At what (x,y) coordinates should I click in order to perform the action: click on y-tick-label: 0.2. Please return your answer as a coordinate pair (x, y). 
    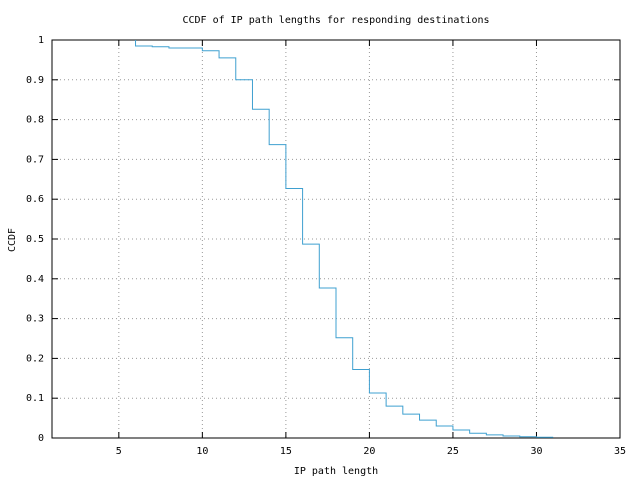
    Looking at the image, I should click on (35, 358).